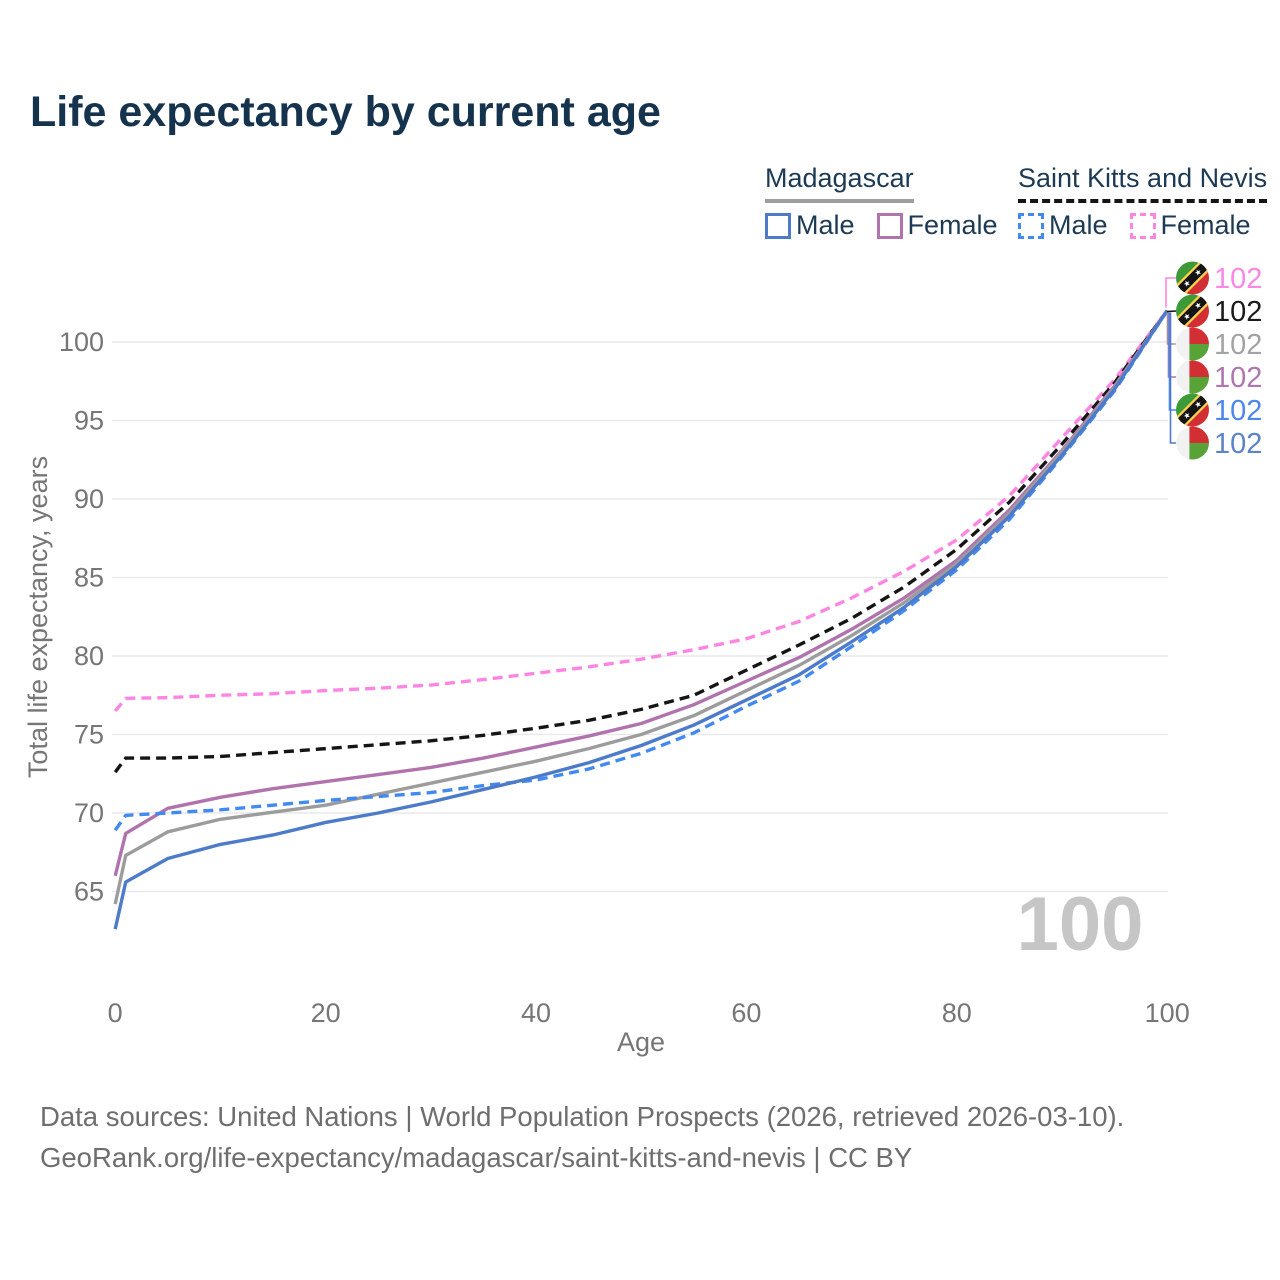 The height and width of the screenshot is (1280, 1280). I want to click on saint-kitts-male-line-swatch, so click(1031, 225).